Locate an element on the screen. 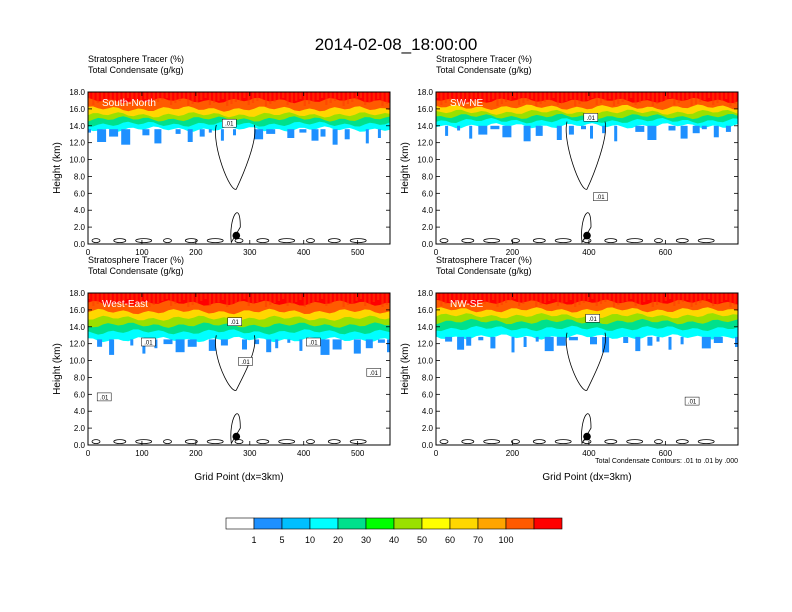 The image size is (792, 612). y-tick-label: 12.0 is located at coordinates (77, 344).